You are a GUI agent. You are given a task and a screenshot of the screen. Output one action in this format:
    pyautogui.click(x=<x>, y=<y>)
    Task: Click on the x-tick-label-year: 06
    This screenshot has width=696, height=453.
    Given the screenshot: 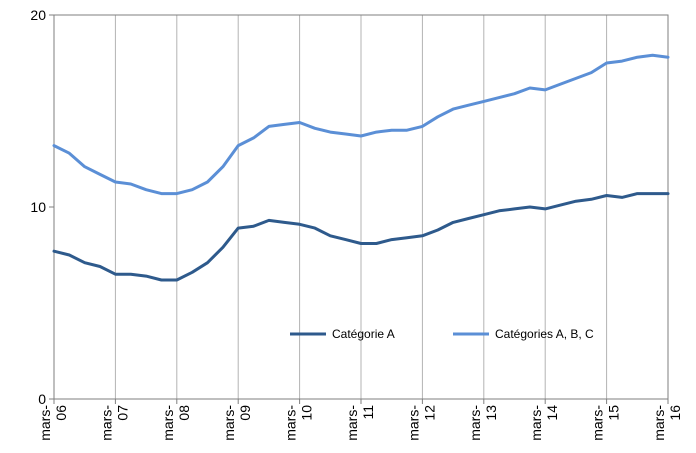 What is the action you would take?
    pyautogui.click(x=61, y=413)
    